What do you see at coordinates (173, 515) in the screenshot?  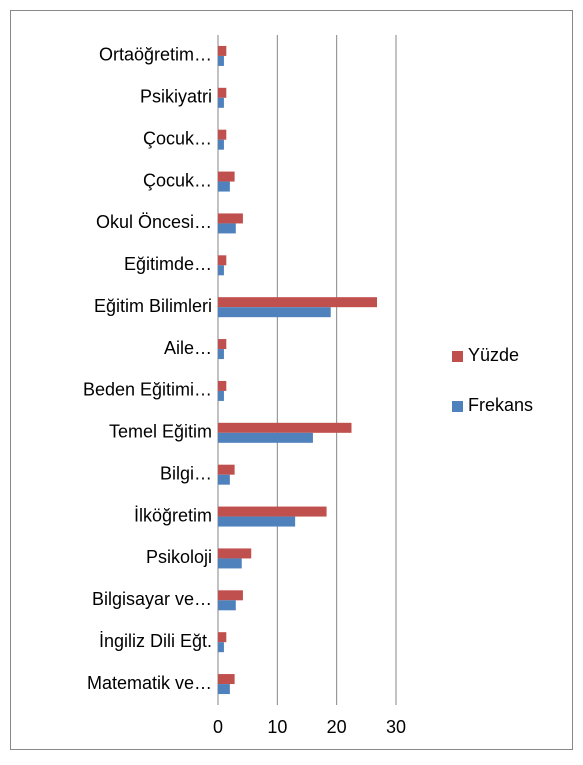 I see `y-tick-label: İlköğretim` at bounding box center [173, 515].